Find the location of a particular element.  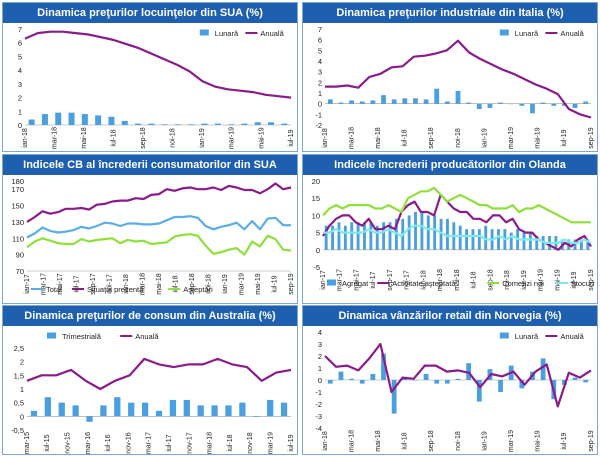

legend-label: Comenzi noi is located at coordinates (523, 283).